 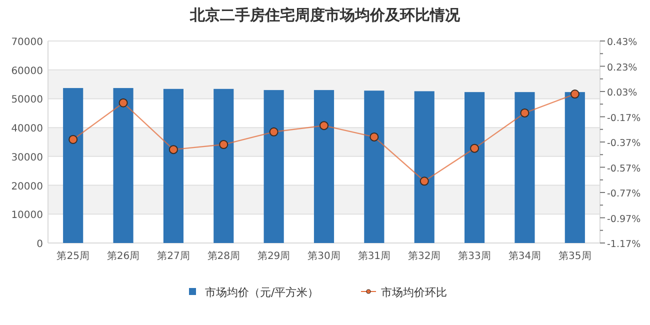 What do you see at coordinates (173, 256) in the screenshot?
I see `x-tick-label: 第27周` at bounding box center [173, 256].